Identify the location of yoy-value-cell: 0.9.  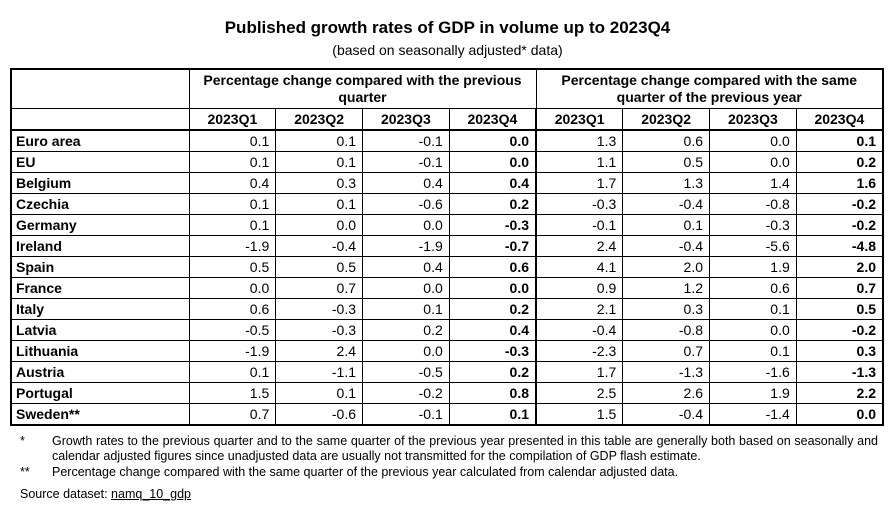
(579, 288).